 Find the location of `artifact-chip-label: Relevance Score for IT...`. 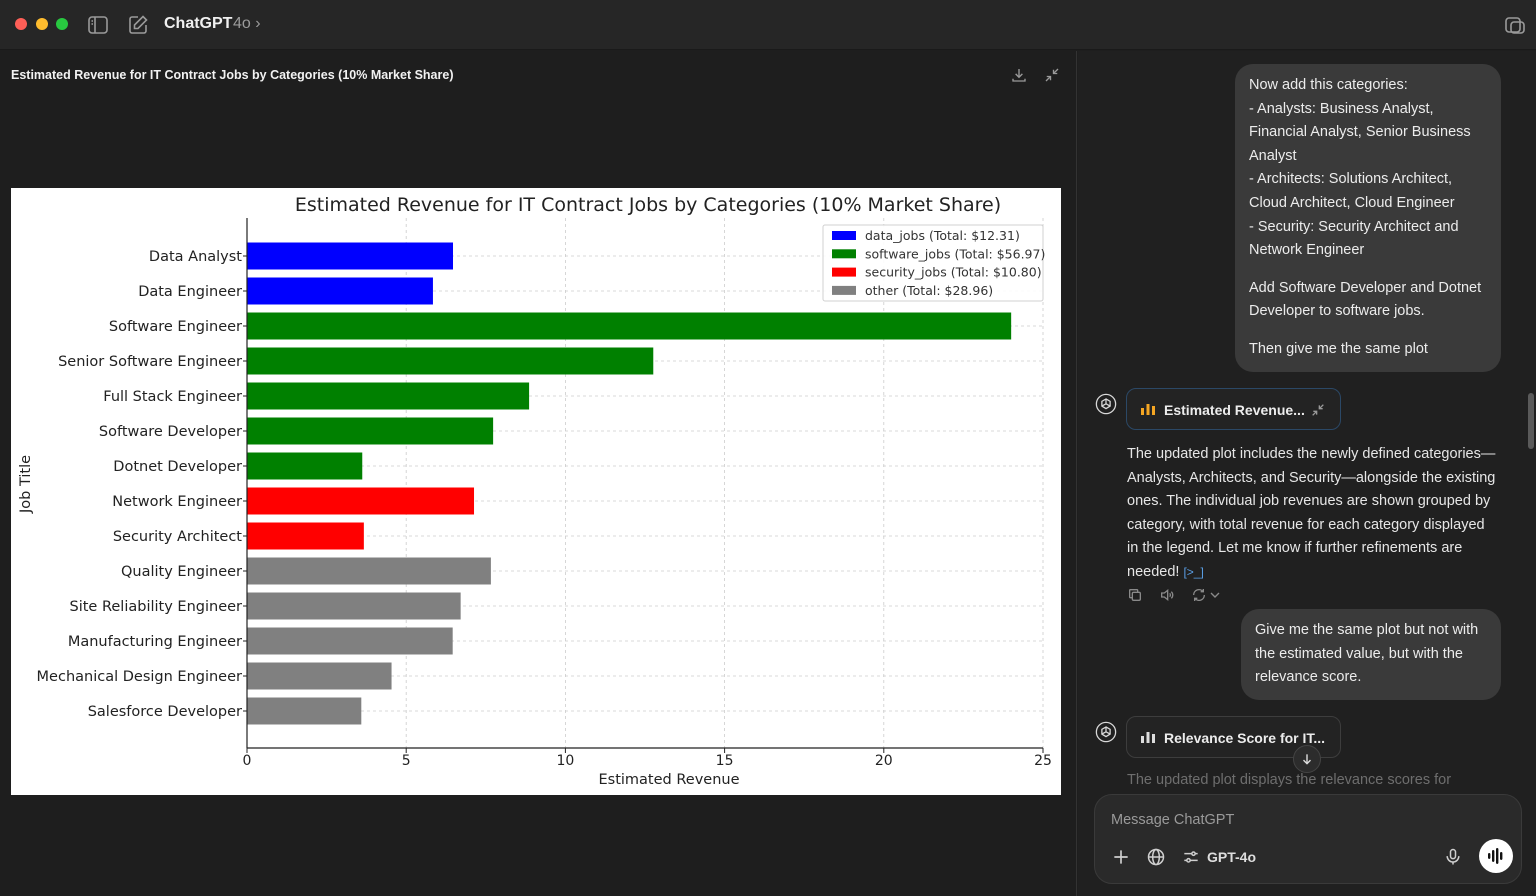

artifact-chip-label: Relevance Score for IT... is located at coordinates (1245, 738).